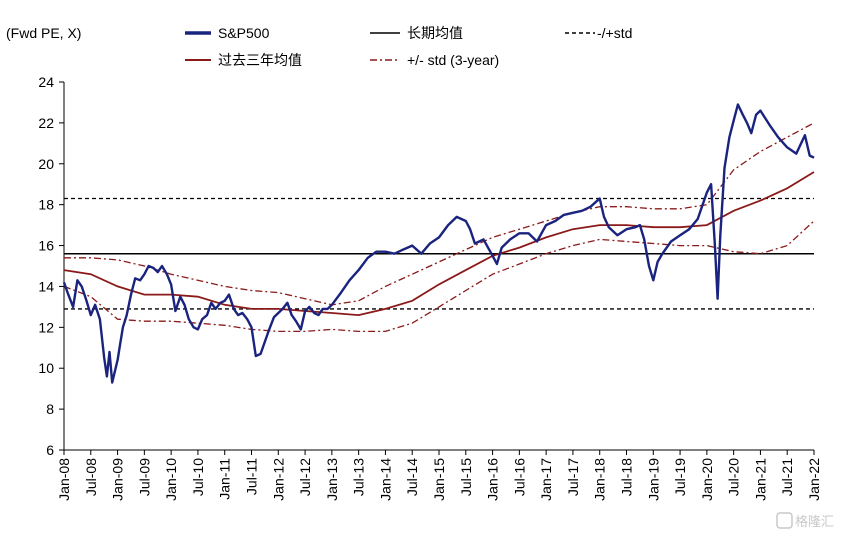 The height and width of the screenshot is (539, 850). What do you see at coordinates (734, 477) in the screenshot?
I see `x-tick-label: Jul-20` at bounding box center [734, 477].